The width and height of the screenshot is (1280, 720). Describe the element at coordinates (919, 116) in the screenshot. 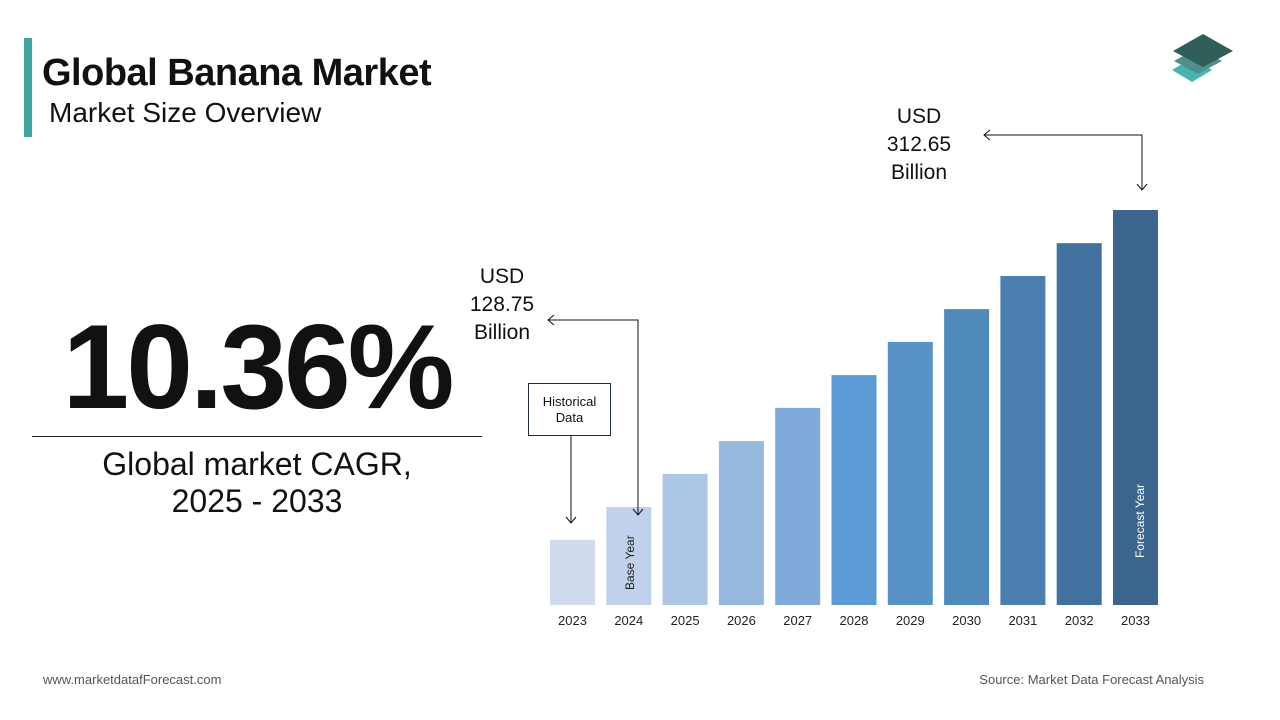

I see `forecast-annotation-line1: USD` at that location.